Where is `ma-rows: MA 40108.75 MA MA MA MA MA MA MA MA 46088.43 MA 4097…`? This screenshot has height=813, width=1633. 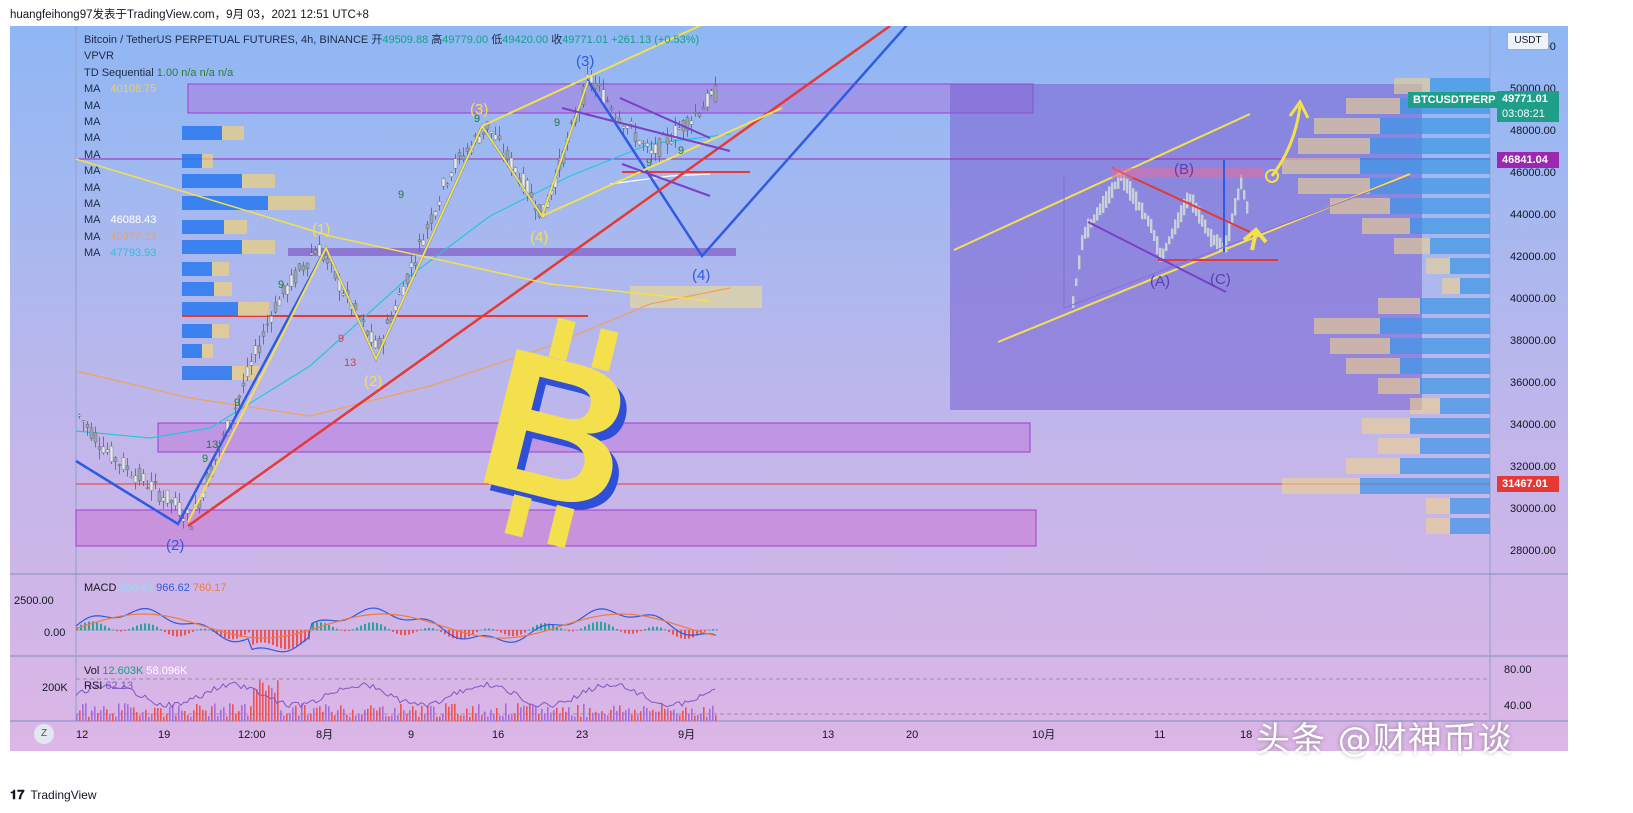
ma-rows: MA 40108.75 MA MA MA MA MA MA MA MA 46088.43 MA 4097… is located at coordinates (391, 171).